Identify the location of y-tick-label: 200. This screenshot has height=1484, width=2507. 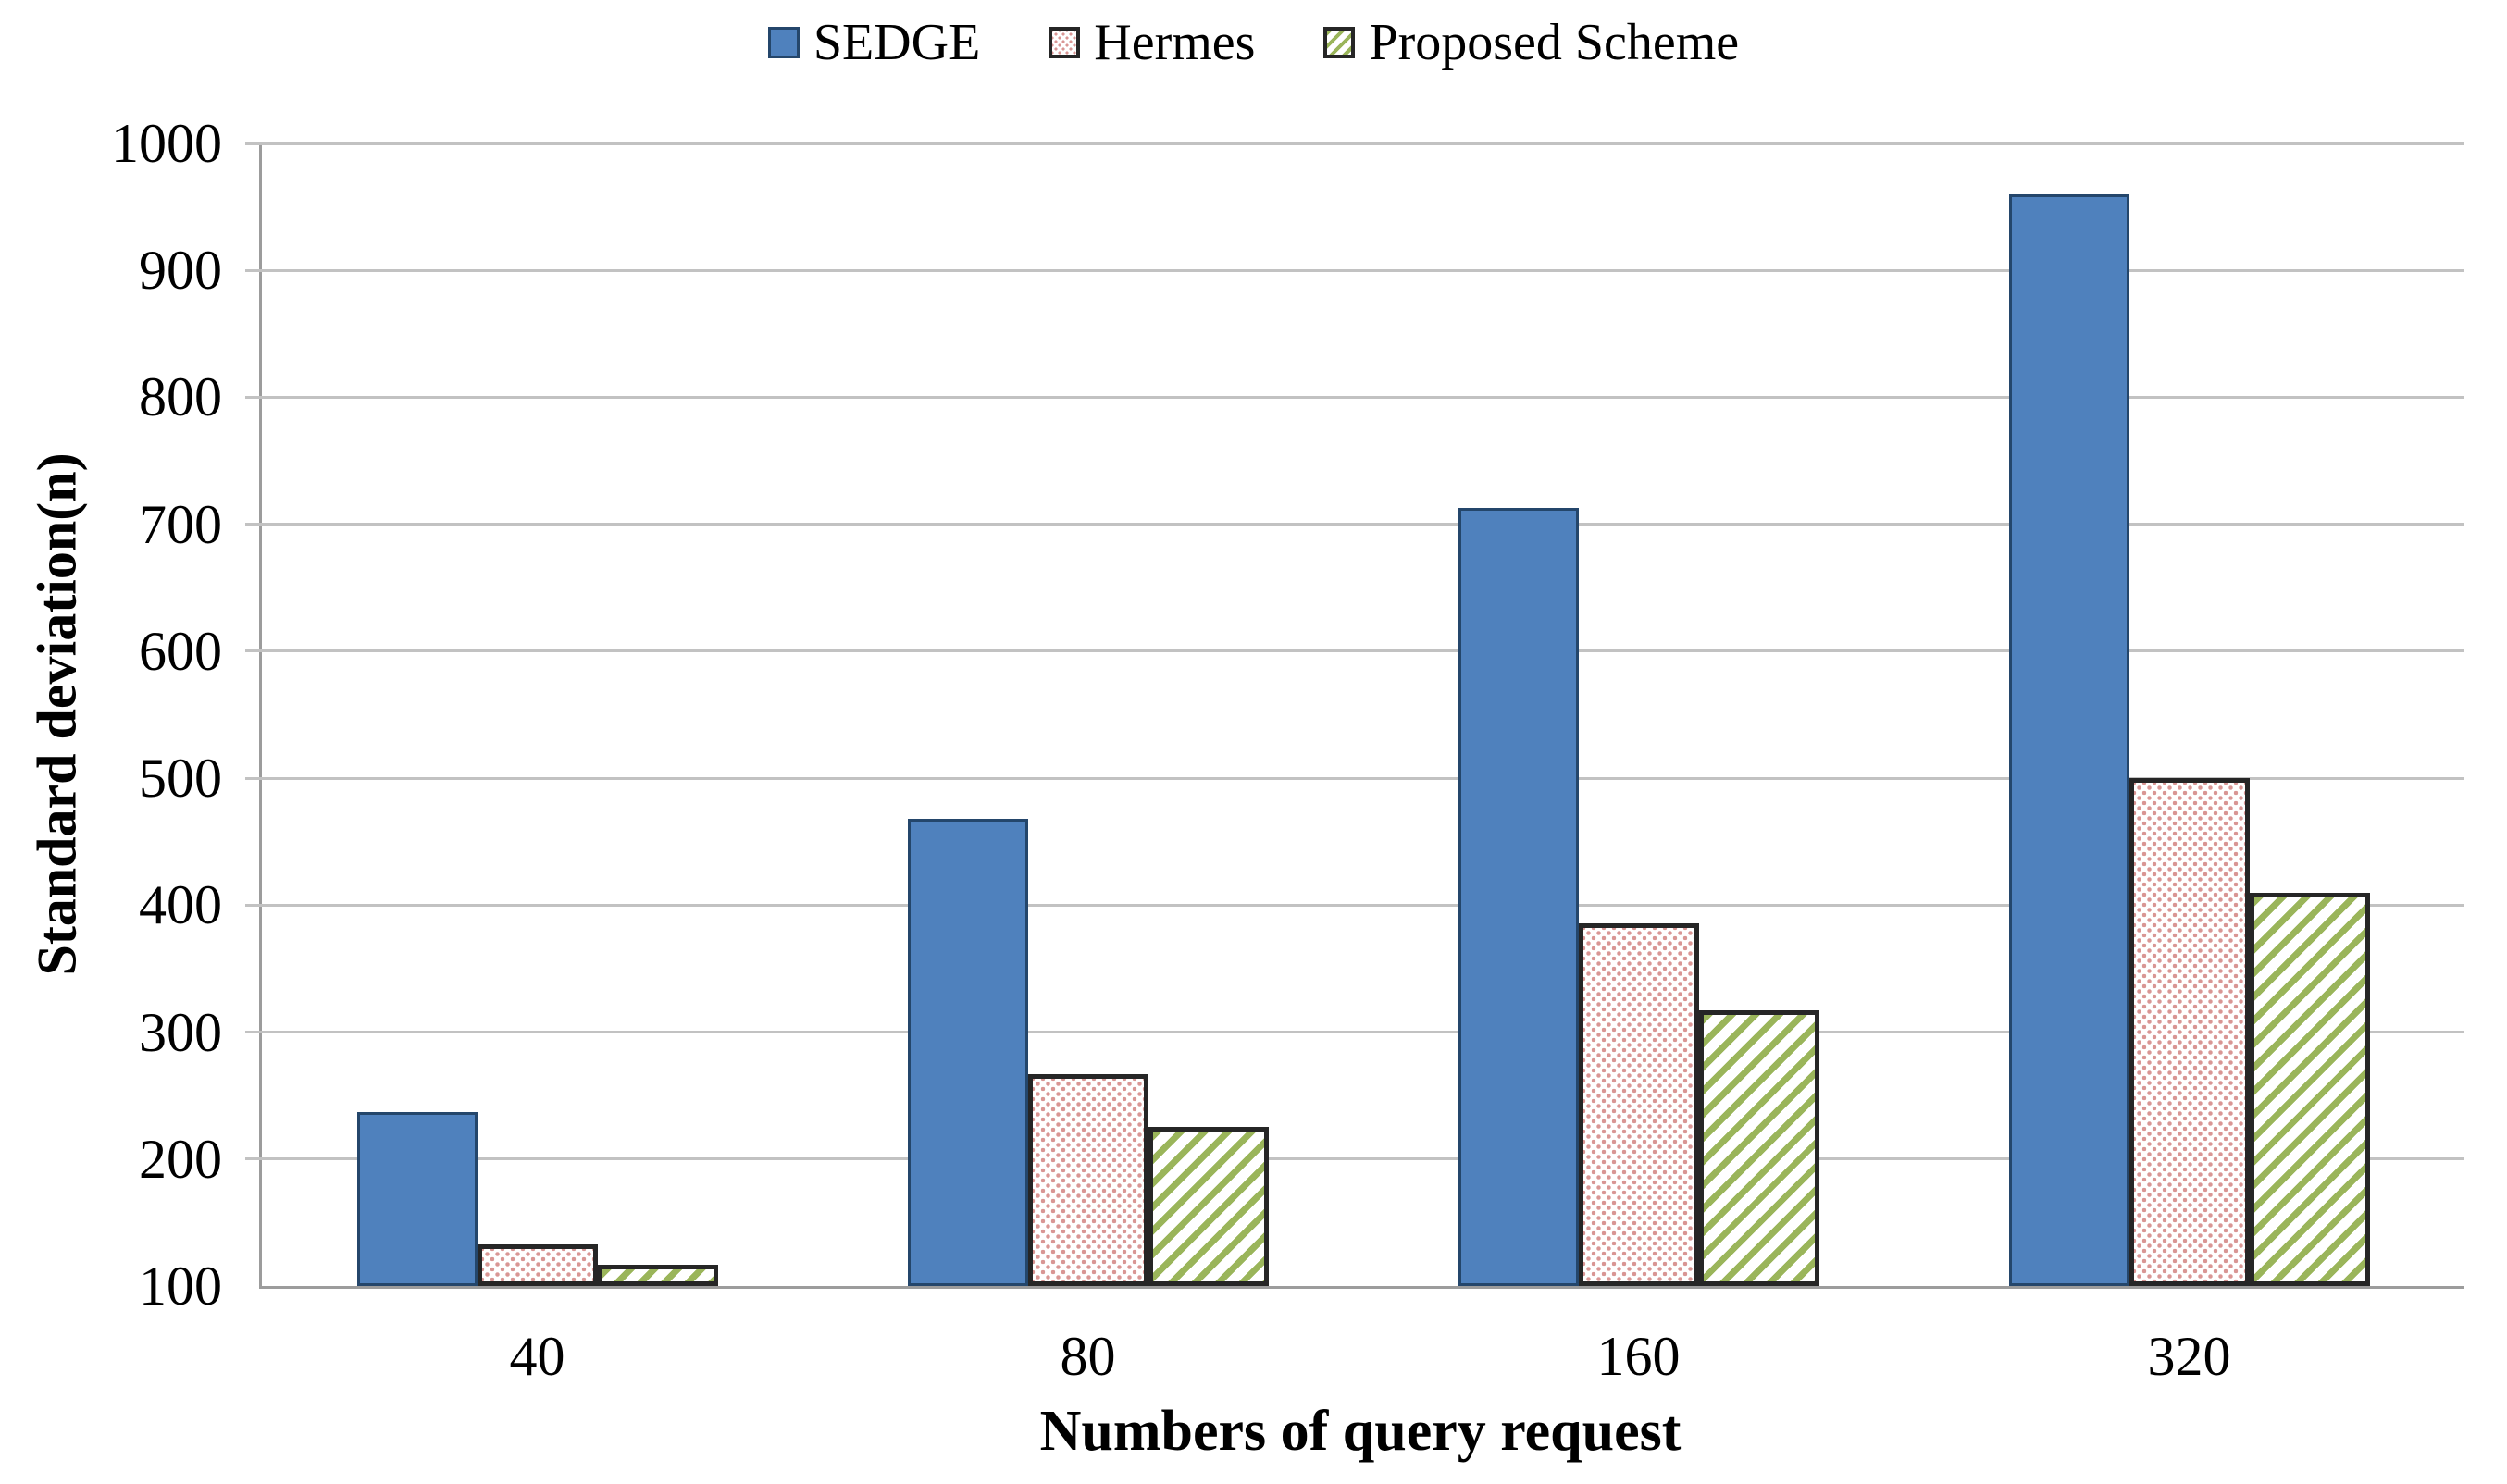
(180, 1159).